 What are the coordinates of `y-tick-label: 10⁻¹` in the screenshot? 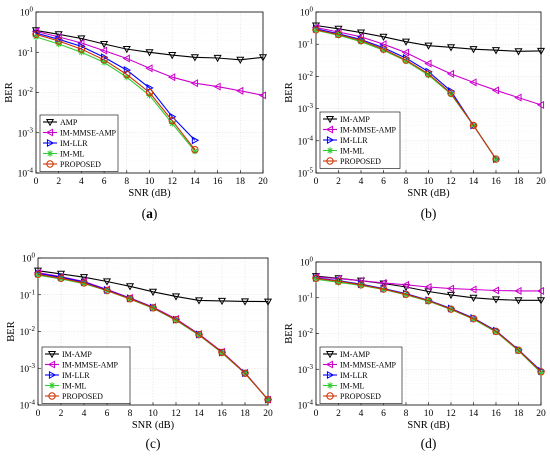 It's located at (306, 44).